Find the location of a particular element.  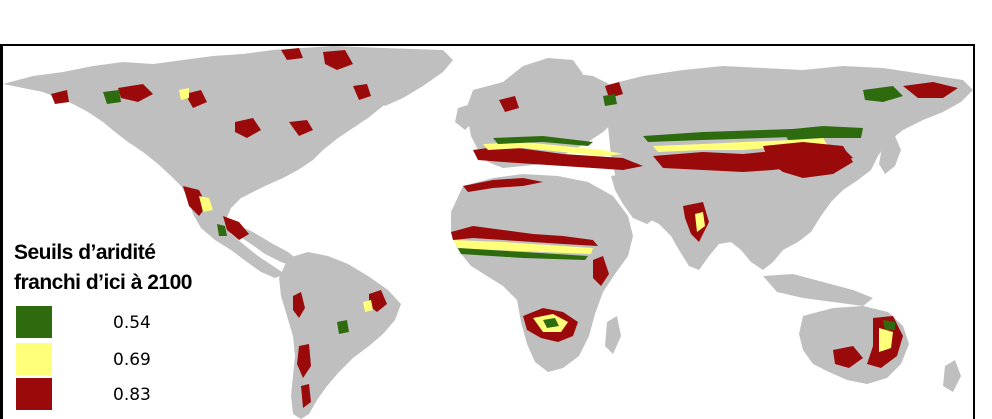

southeast-asia-islands is located at coordinates (818, 290).